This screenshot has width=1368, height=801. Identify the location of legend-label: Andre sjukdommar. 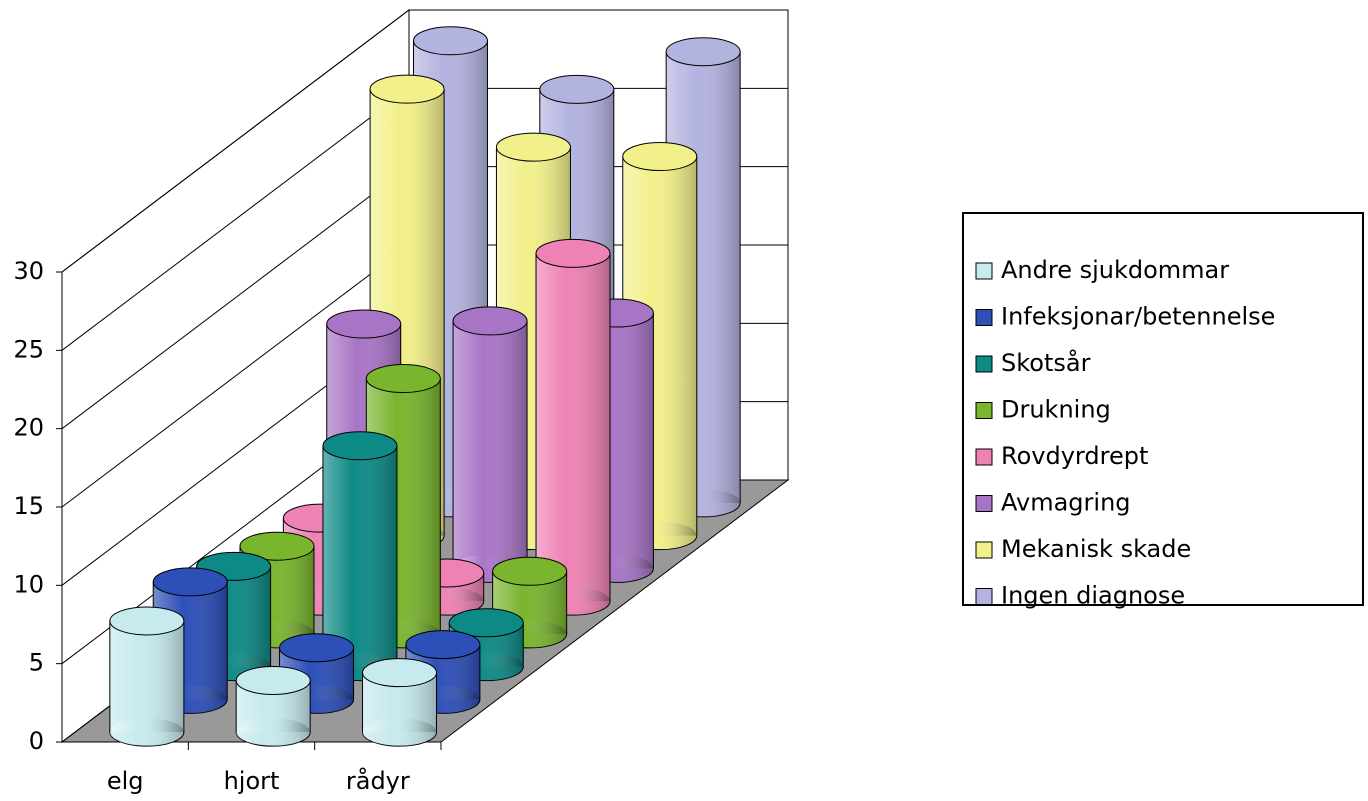
(1115, 270).